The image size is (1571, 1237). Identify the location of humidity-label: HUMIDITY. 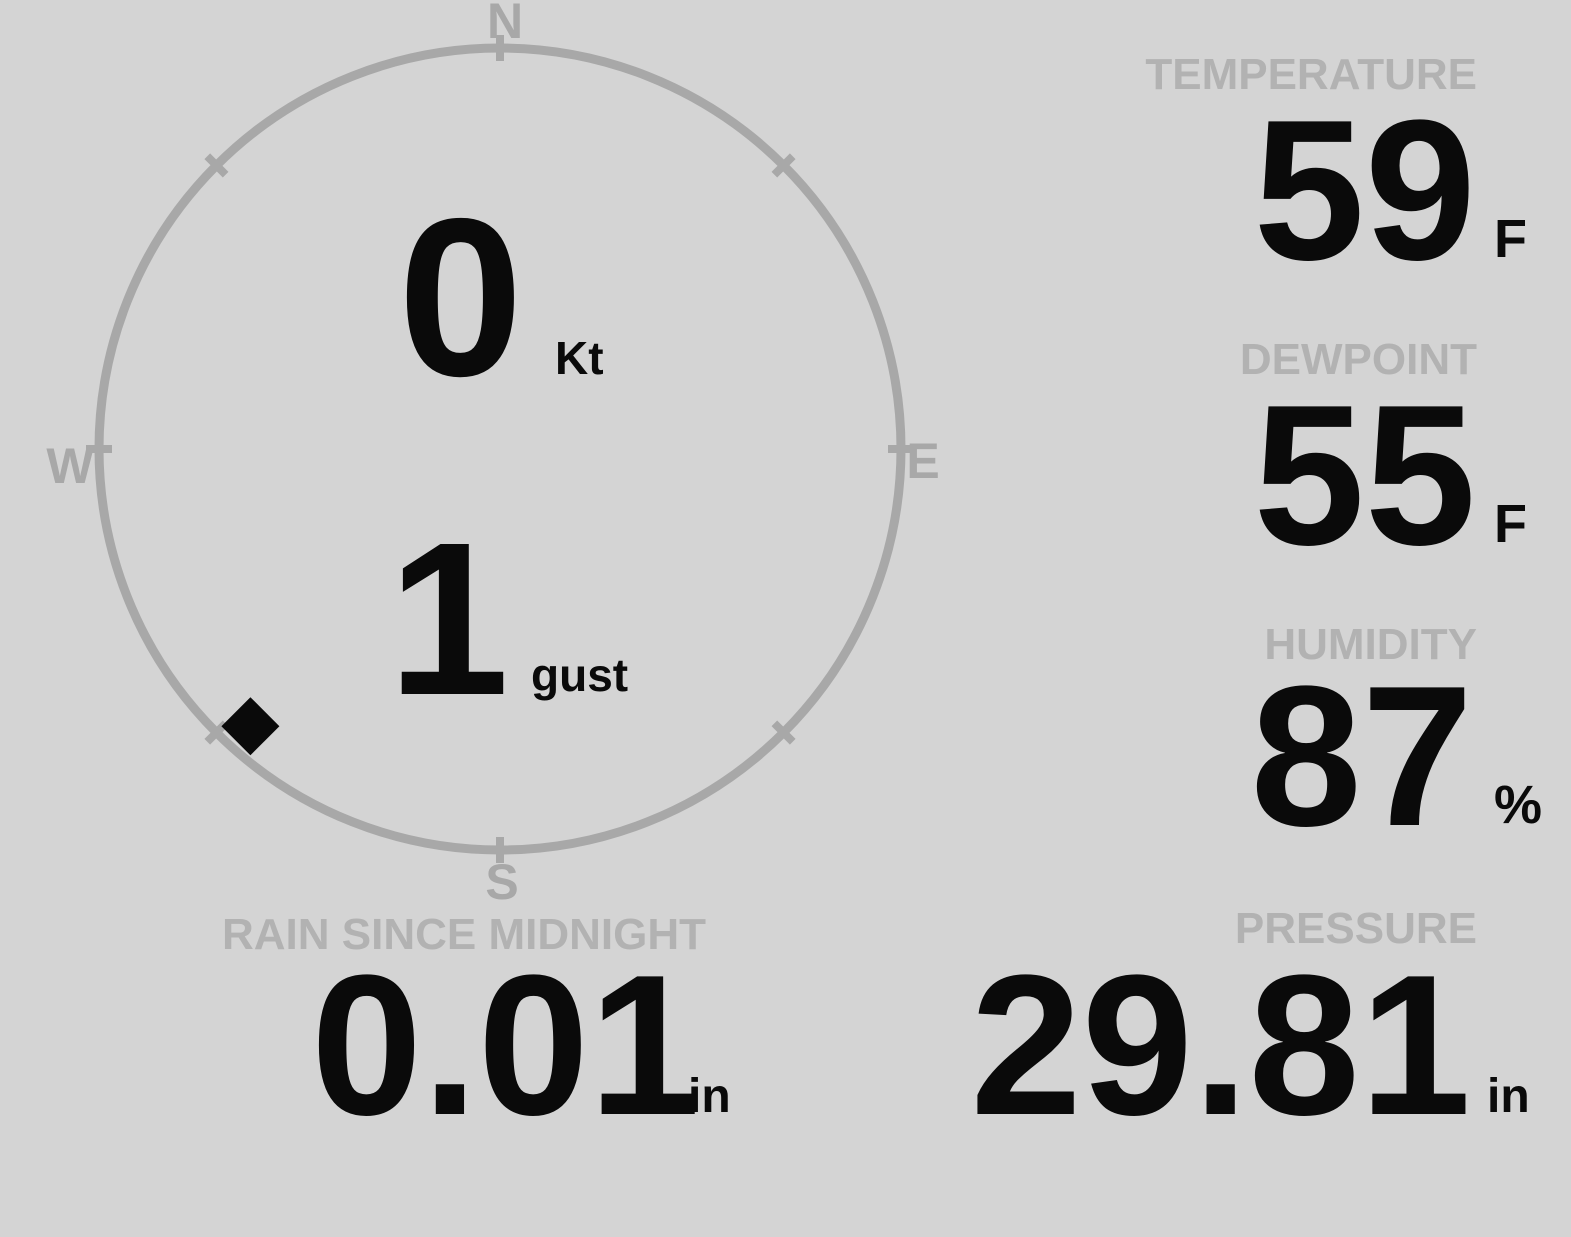
(1370, 644).